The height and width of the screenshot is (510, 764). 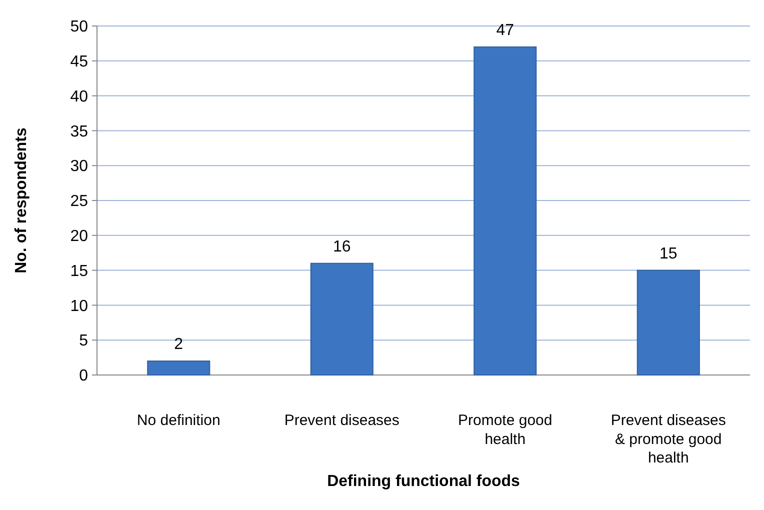 I want to click on y-tick-label: 50, so click(x=79, y=27).